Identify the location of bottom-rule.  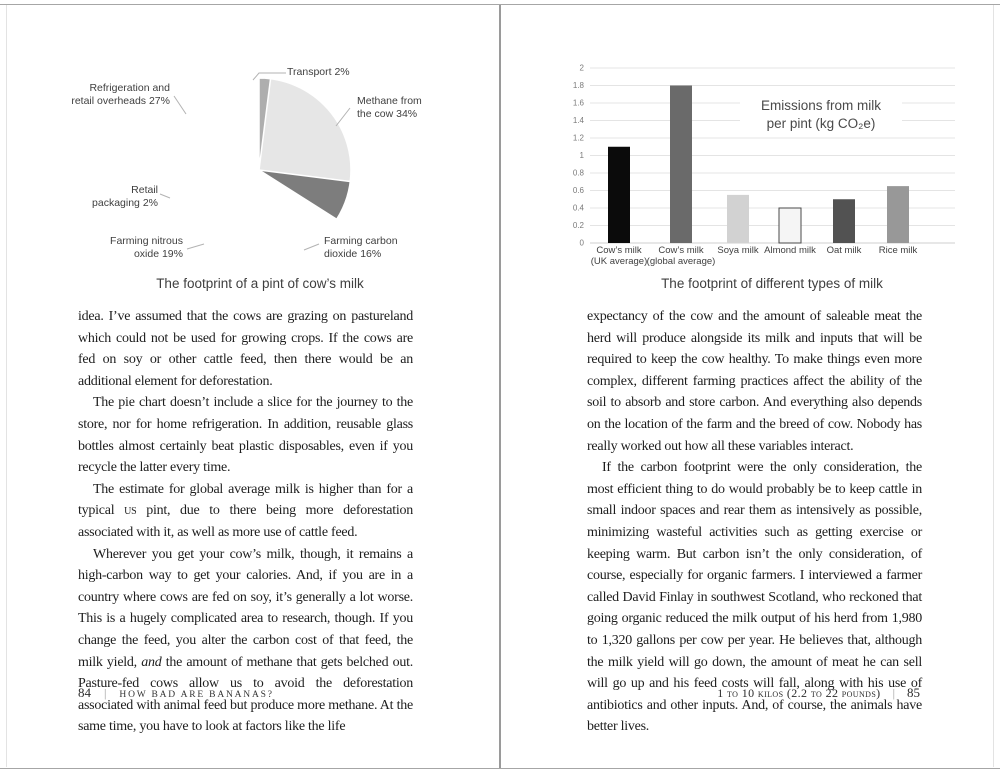
(500, 768).